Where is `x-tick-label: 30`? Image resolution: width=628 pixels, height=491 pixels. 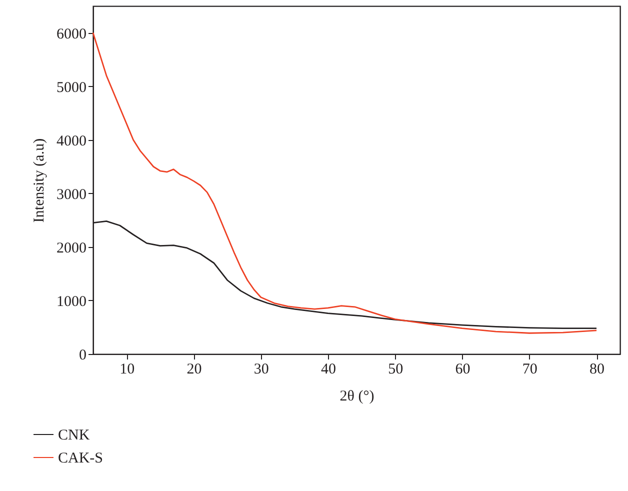
x-tick-label: 30 is located at coordinates (261, 370).